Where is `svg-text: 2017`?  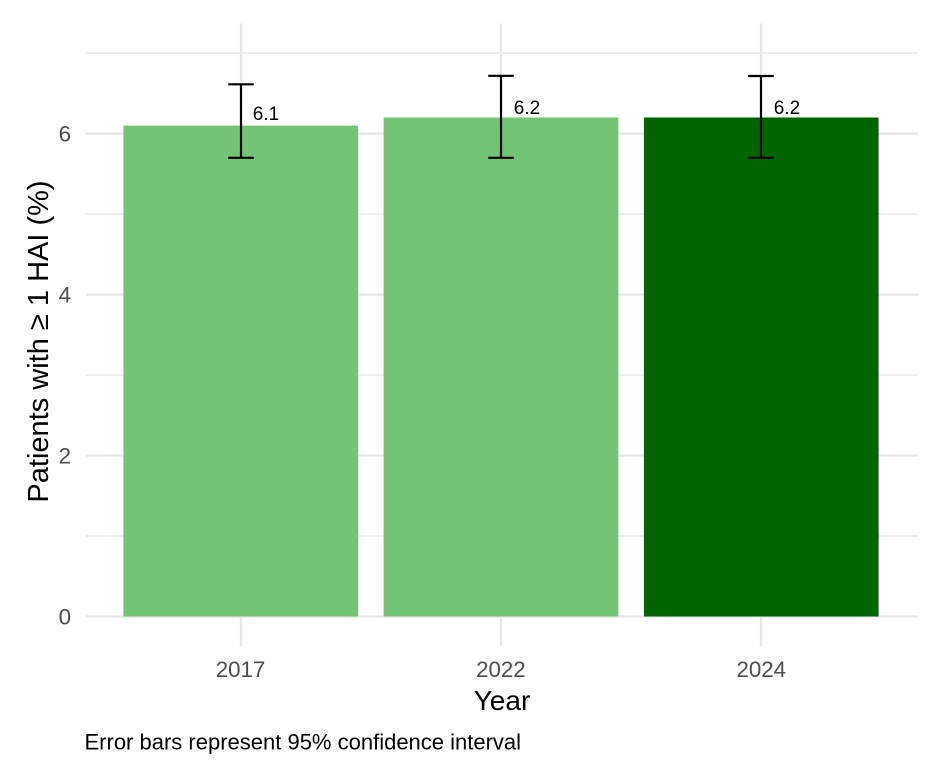 svg-text: 2017 is located at coordinates (241, 669).